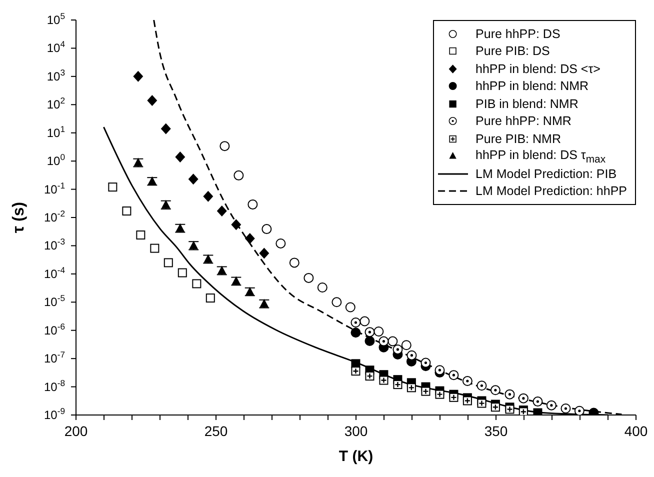 The width and height of the screenshot is (654, 477). Describe the element at coordinates (55, 414) in the screenshot. I see `y-tick-label: 10$^{-9}$` at that location.